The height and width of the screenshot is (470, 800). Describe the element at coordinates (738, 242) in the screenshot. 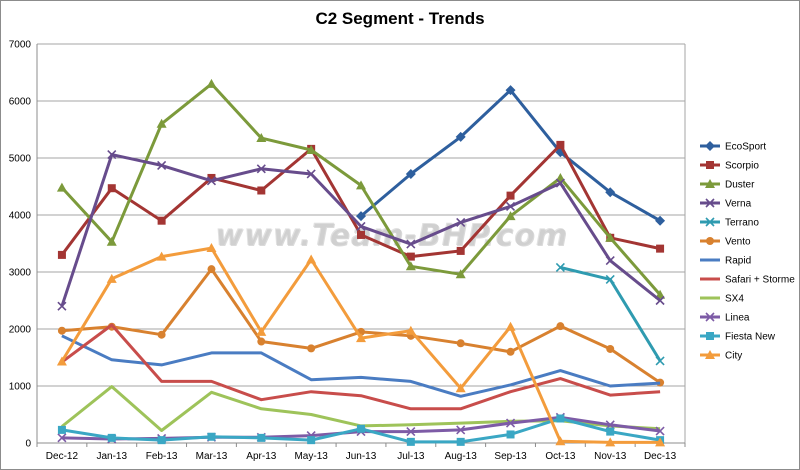

I see `legend-label: Vento` at that location.